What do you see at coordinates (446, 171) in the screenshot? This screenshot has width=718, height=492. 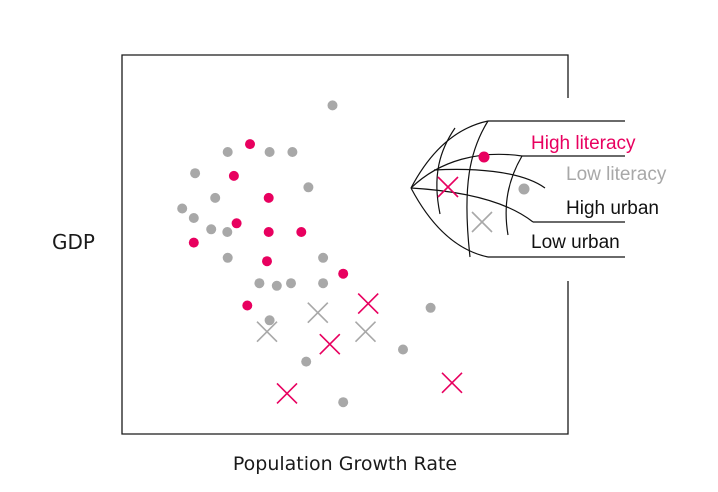 I see `legend-divider-left` at bounding box center [446, 171].